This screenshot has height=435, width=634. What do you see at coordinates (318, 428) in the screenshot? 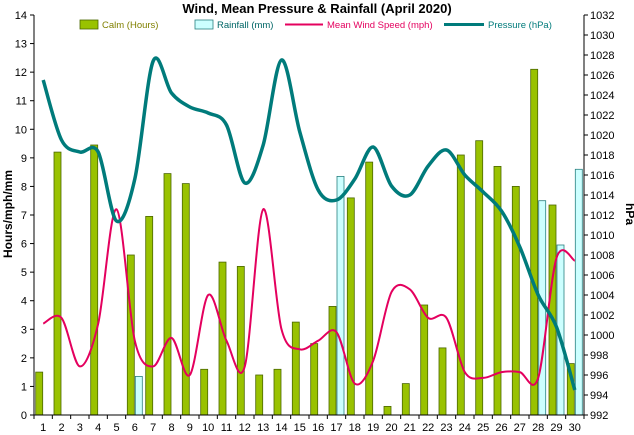
I see `x-tick-label: 16` at bounding box center [318, 428].